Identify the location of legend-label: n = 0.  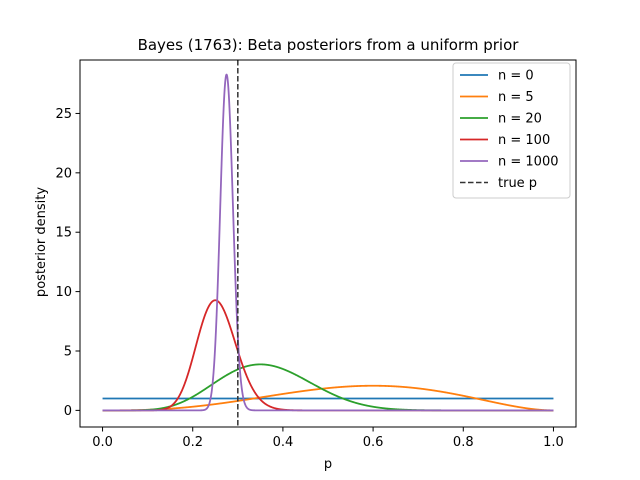
(516, 76).